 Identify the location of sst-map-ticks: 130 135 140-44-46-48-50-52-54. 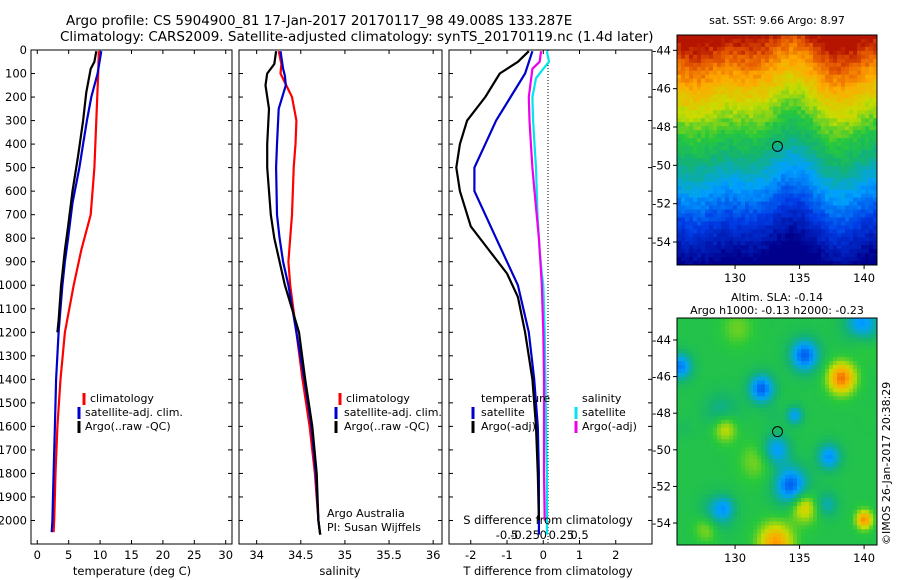
(763, 164).